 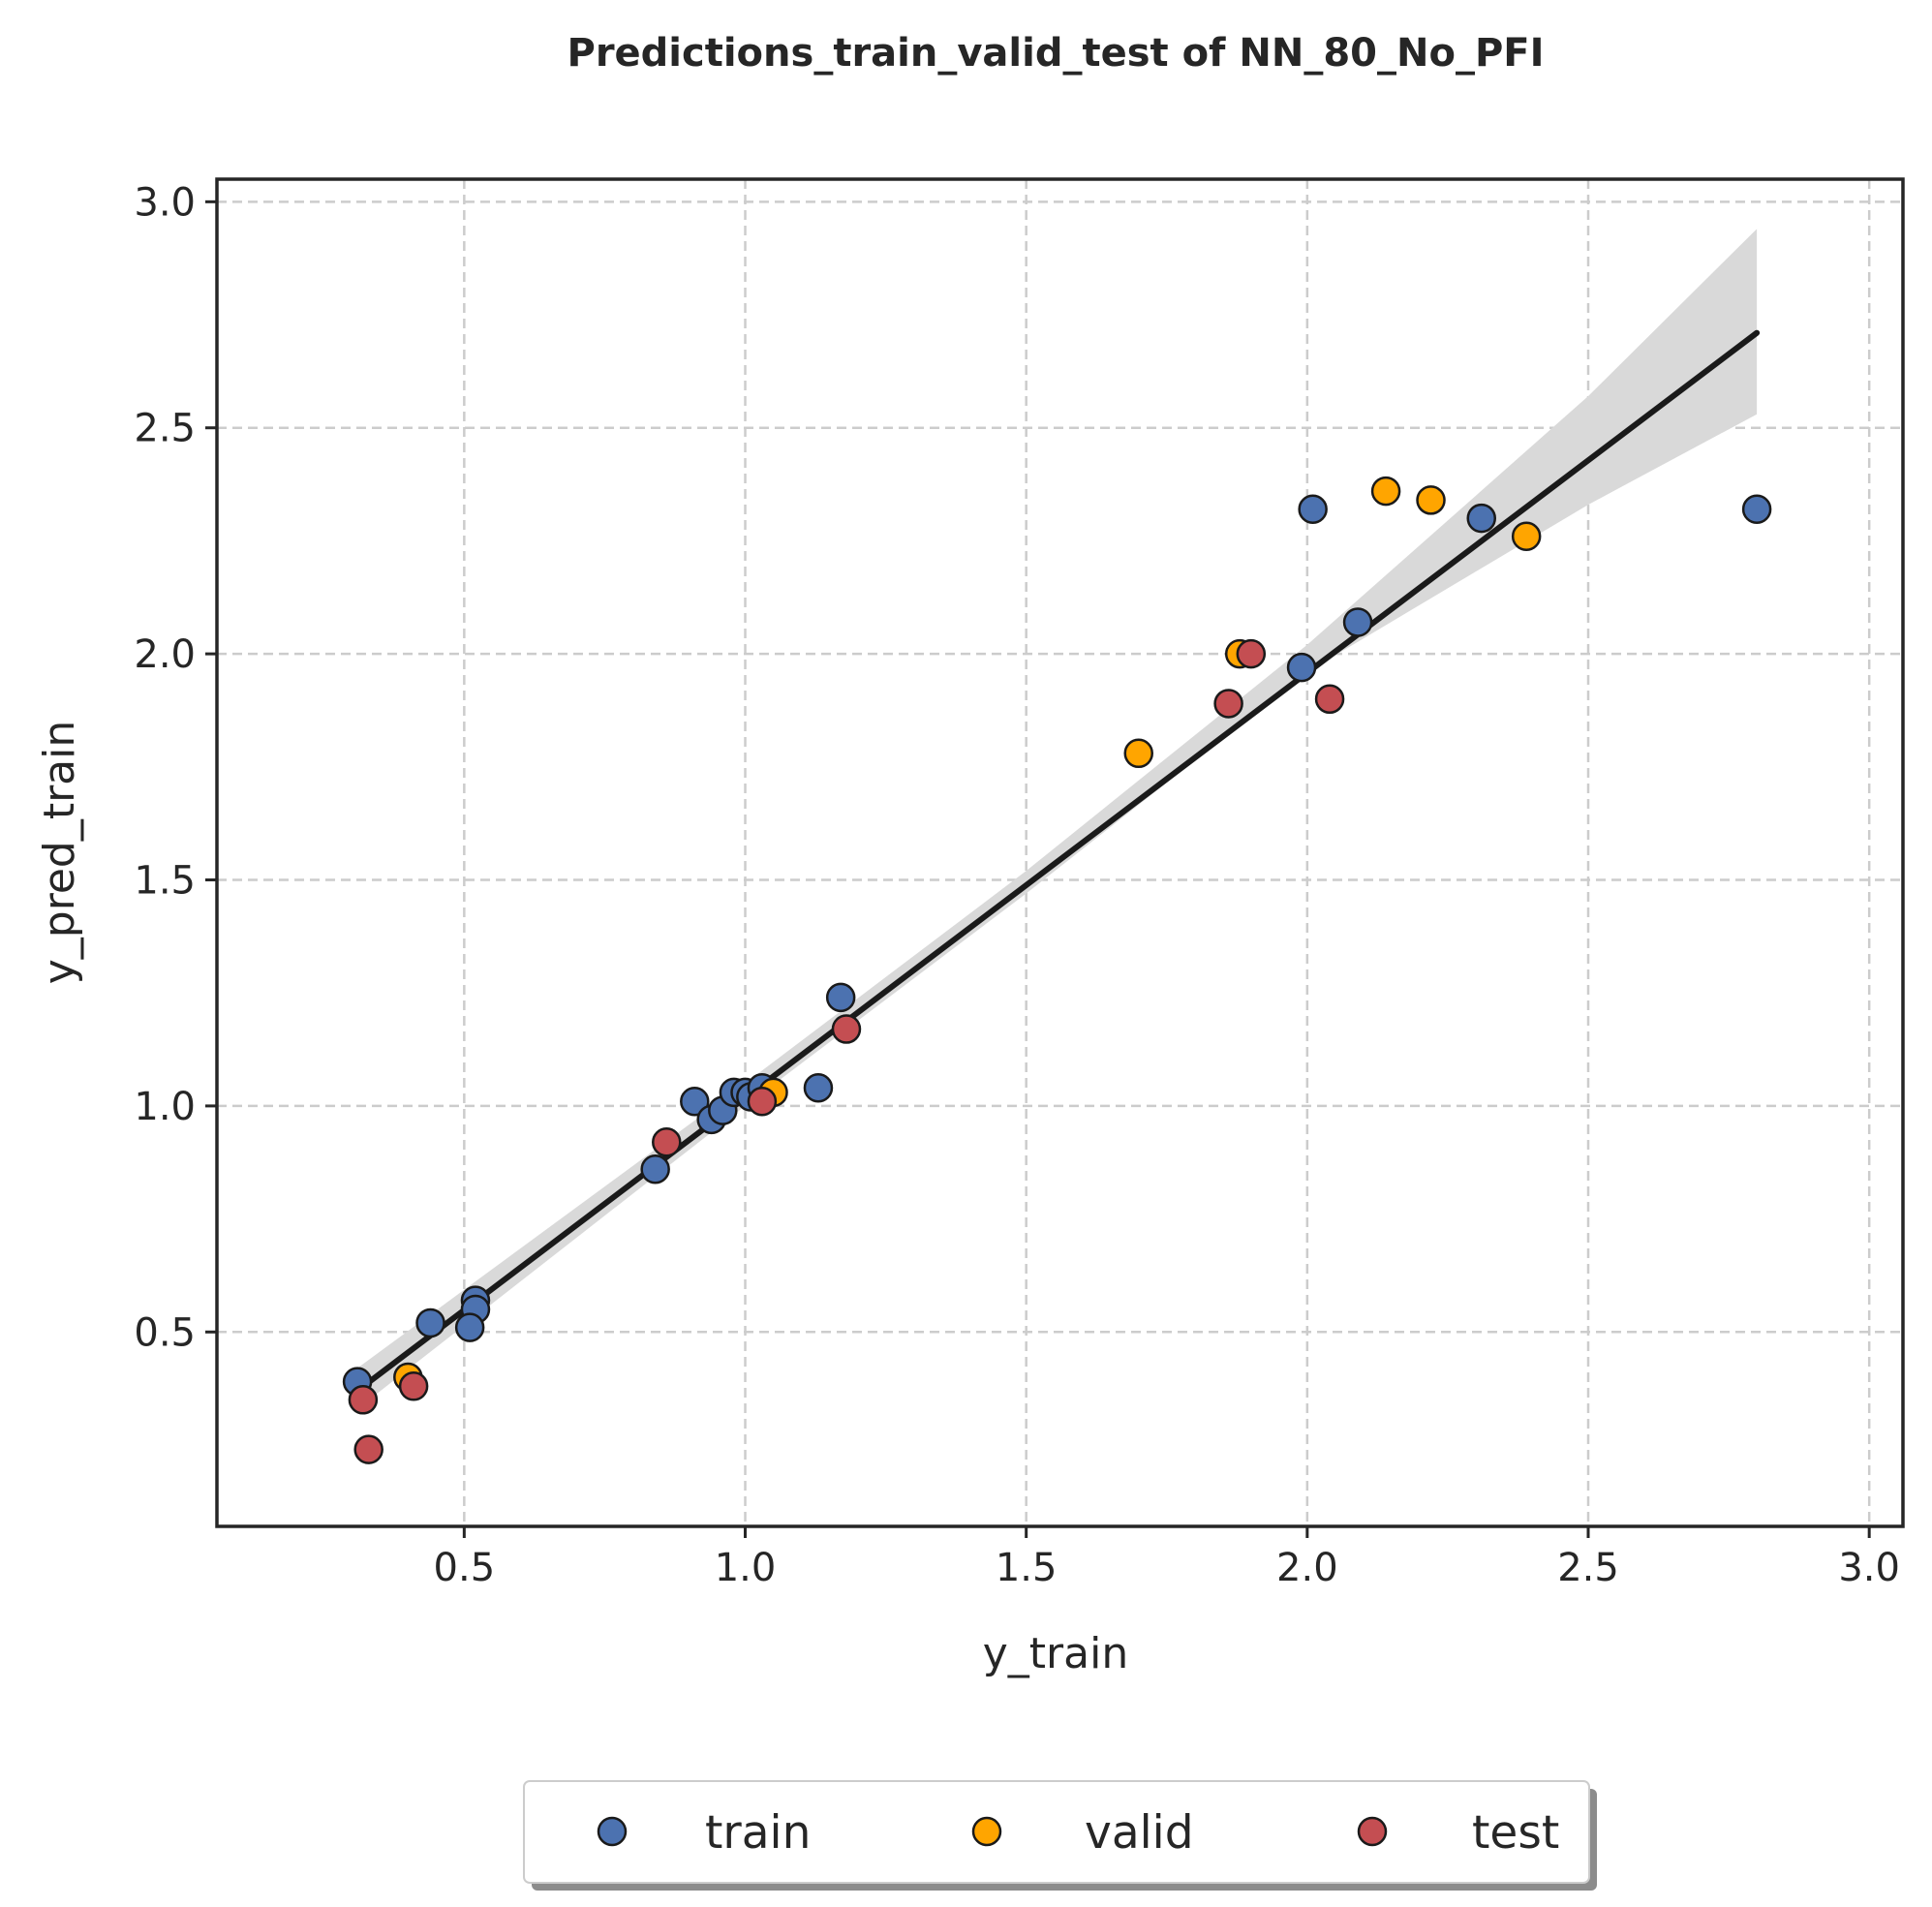 I want to click on y-axis-label: y_pred_train, so click(x=59, y=853).